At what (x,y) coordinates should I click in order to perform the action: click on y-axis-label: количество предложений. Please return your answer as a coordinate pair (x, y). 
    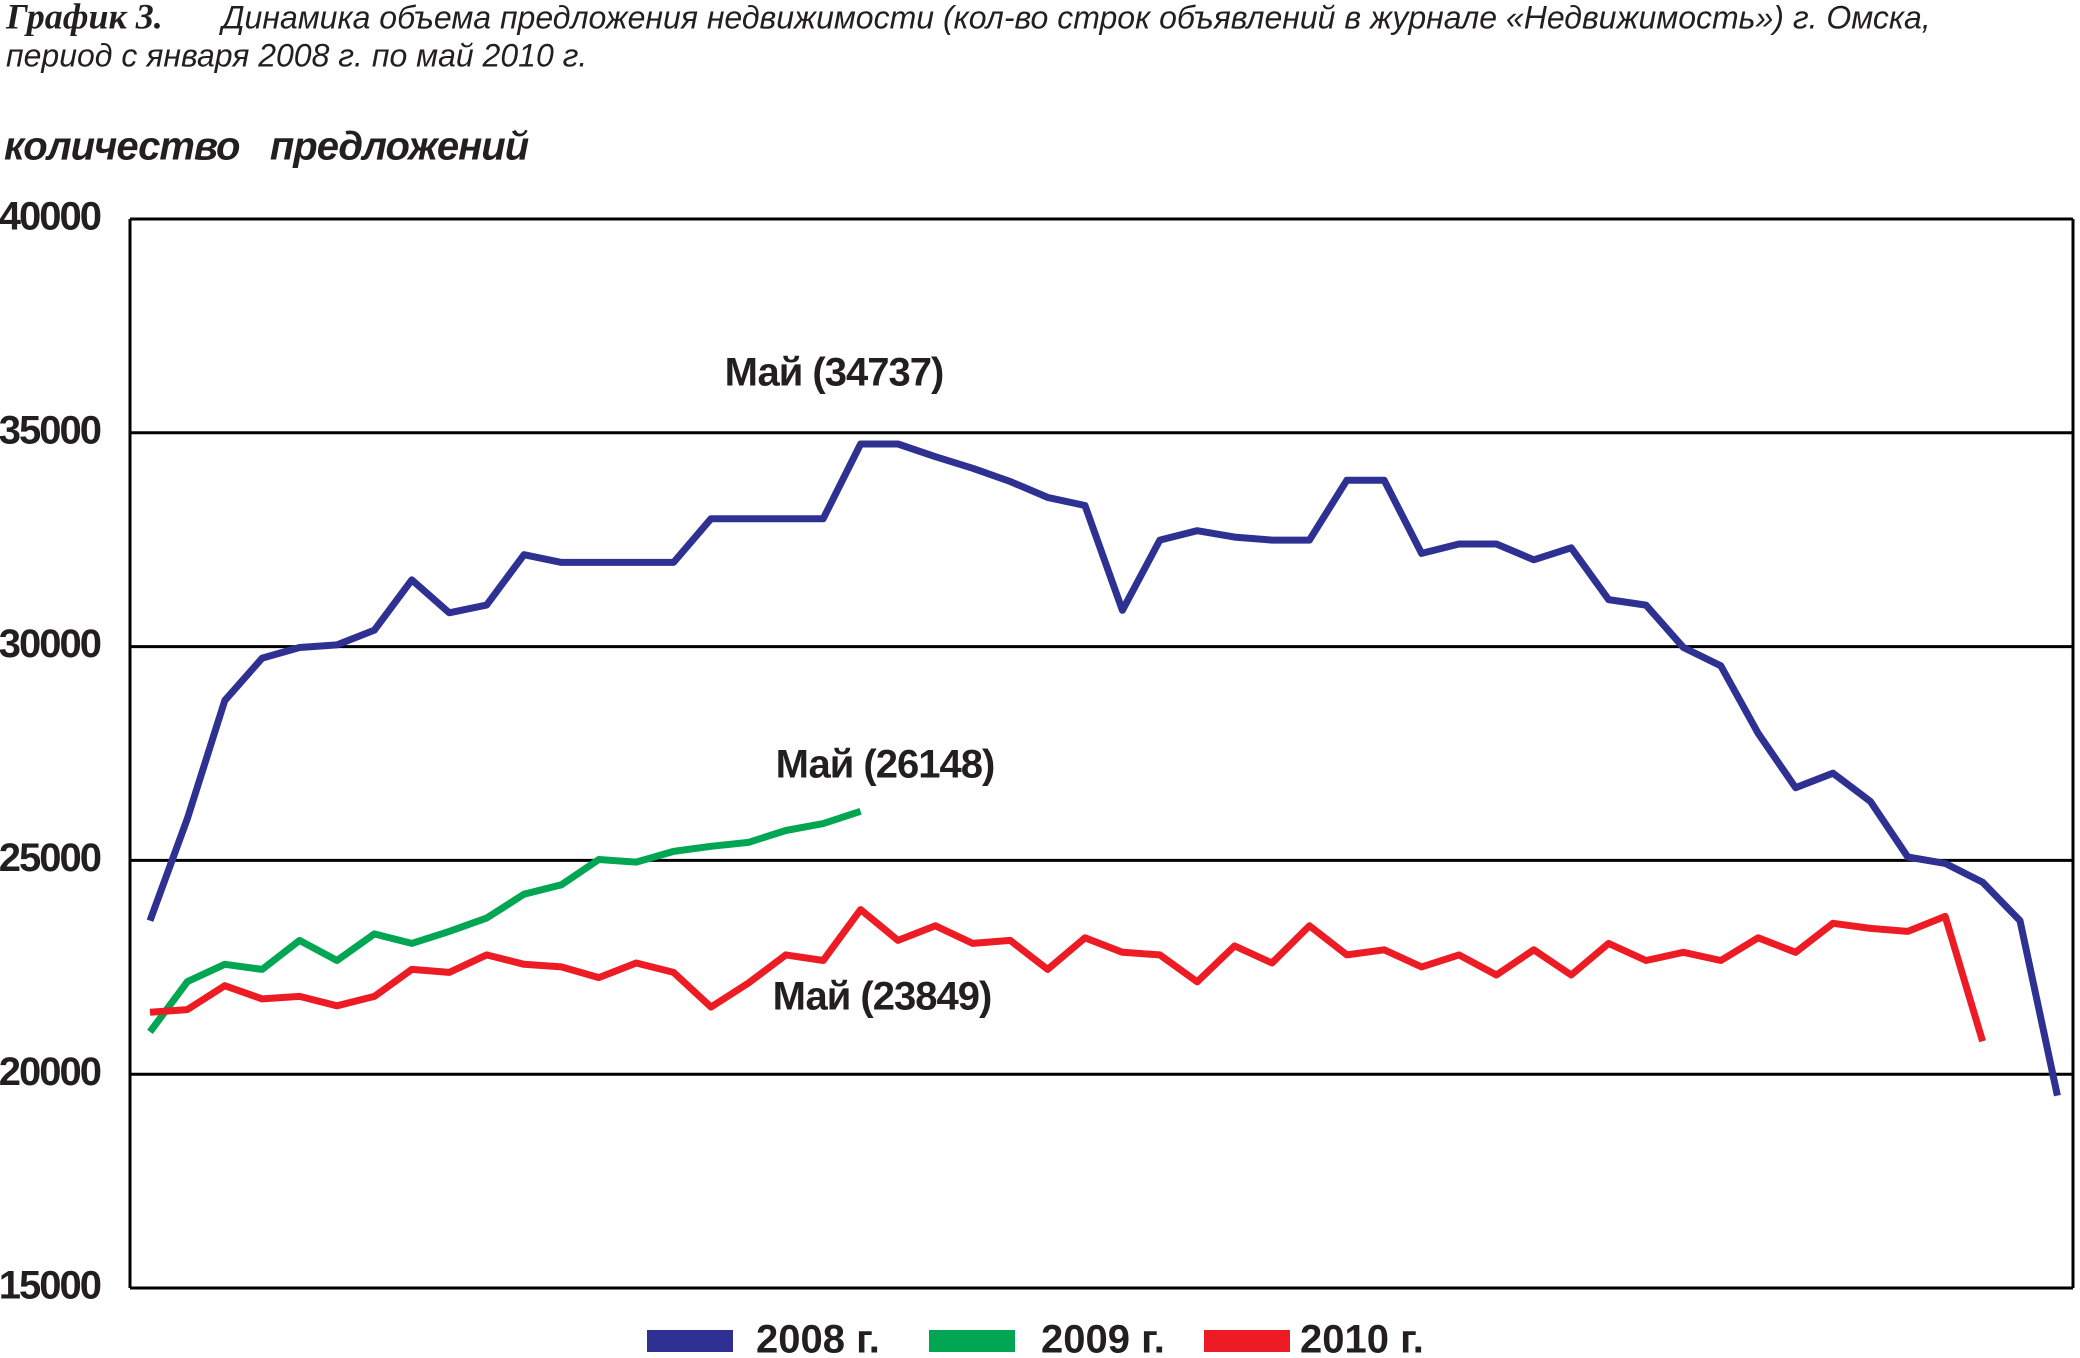
    Looking at the image, I should click on (266, 147).